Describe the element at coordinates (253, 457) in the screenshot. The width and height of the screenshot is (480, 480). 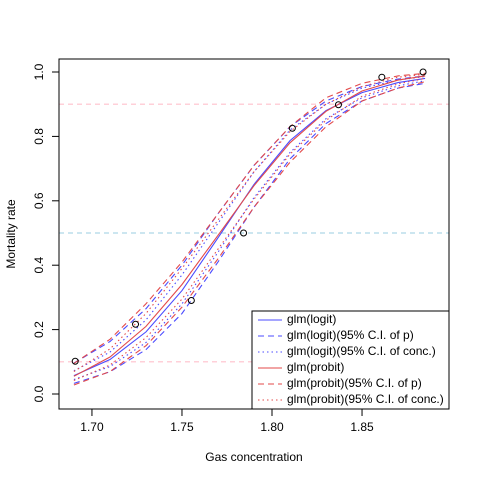
I see `x-axis-label: Gas concentration` at that location.